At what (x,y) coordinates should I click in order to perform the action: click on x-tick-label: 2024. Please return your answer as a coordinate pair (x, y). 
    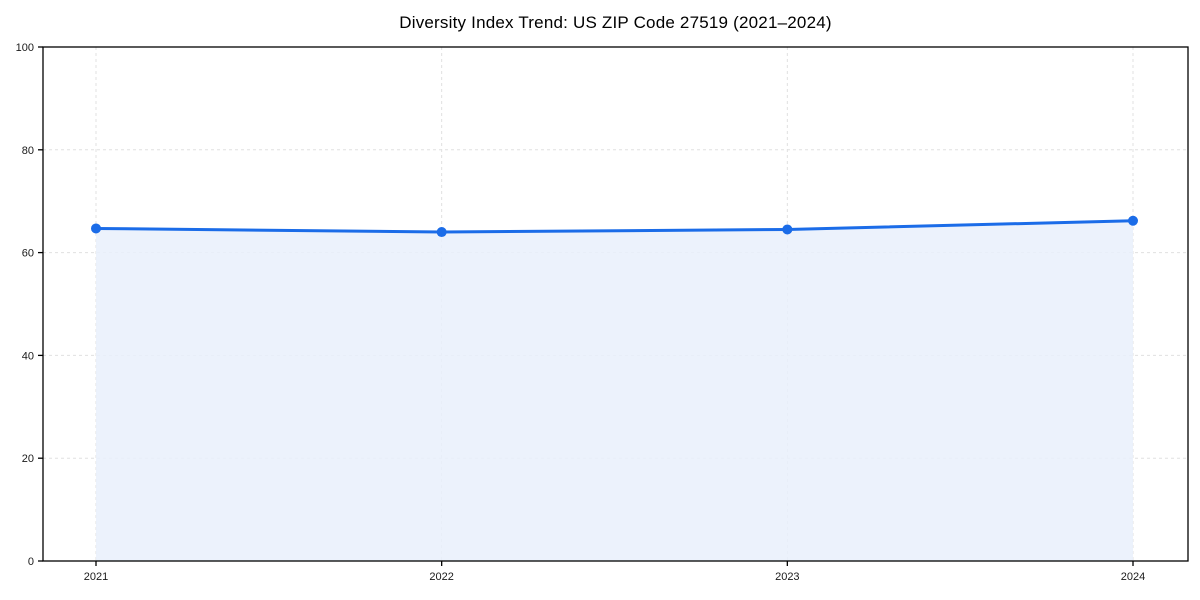
    Looking at the image, I should click on (1133, 577).